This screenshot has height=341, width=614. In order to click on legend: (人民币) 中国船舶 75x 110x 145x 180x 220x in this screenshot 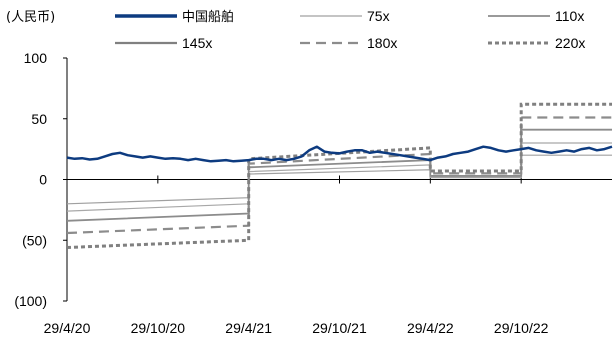, I will do `click(295, 29)`.